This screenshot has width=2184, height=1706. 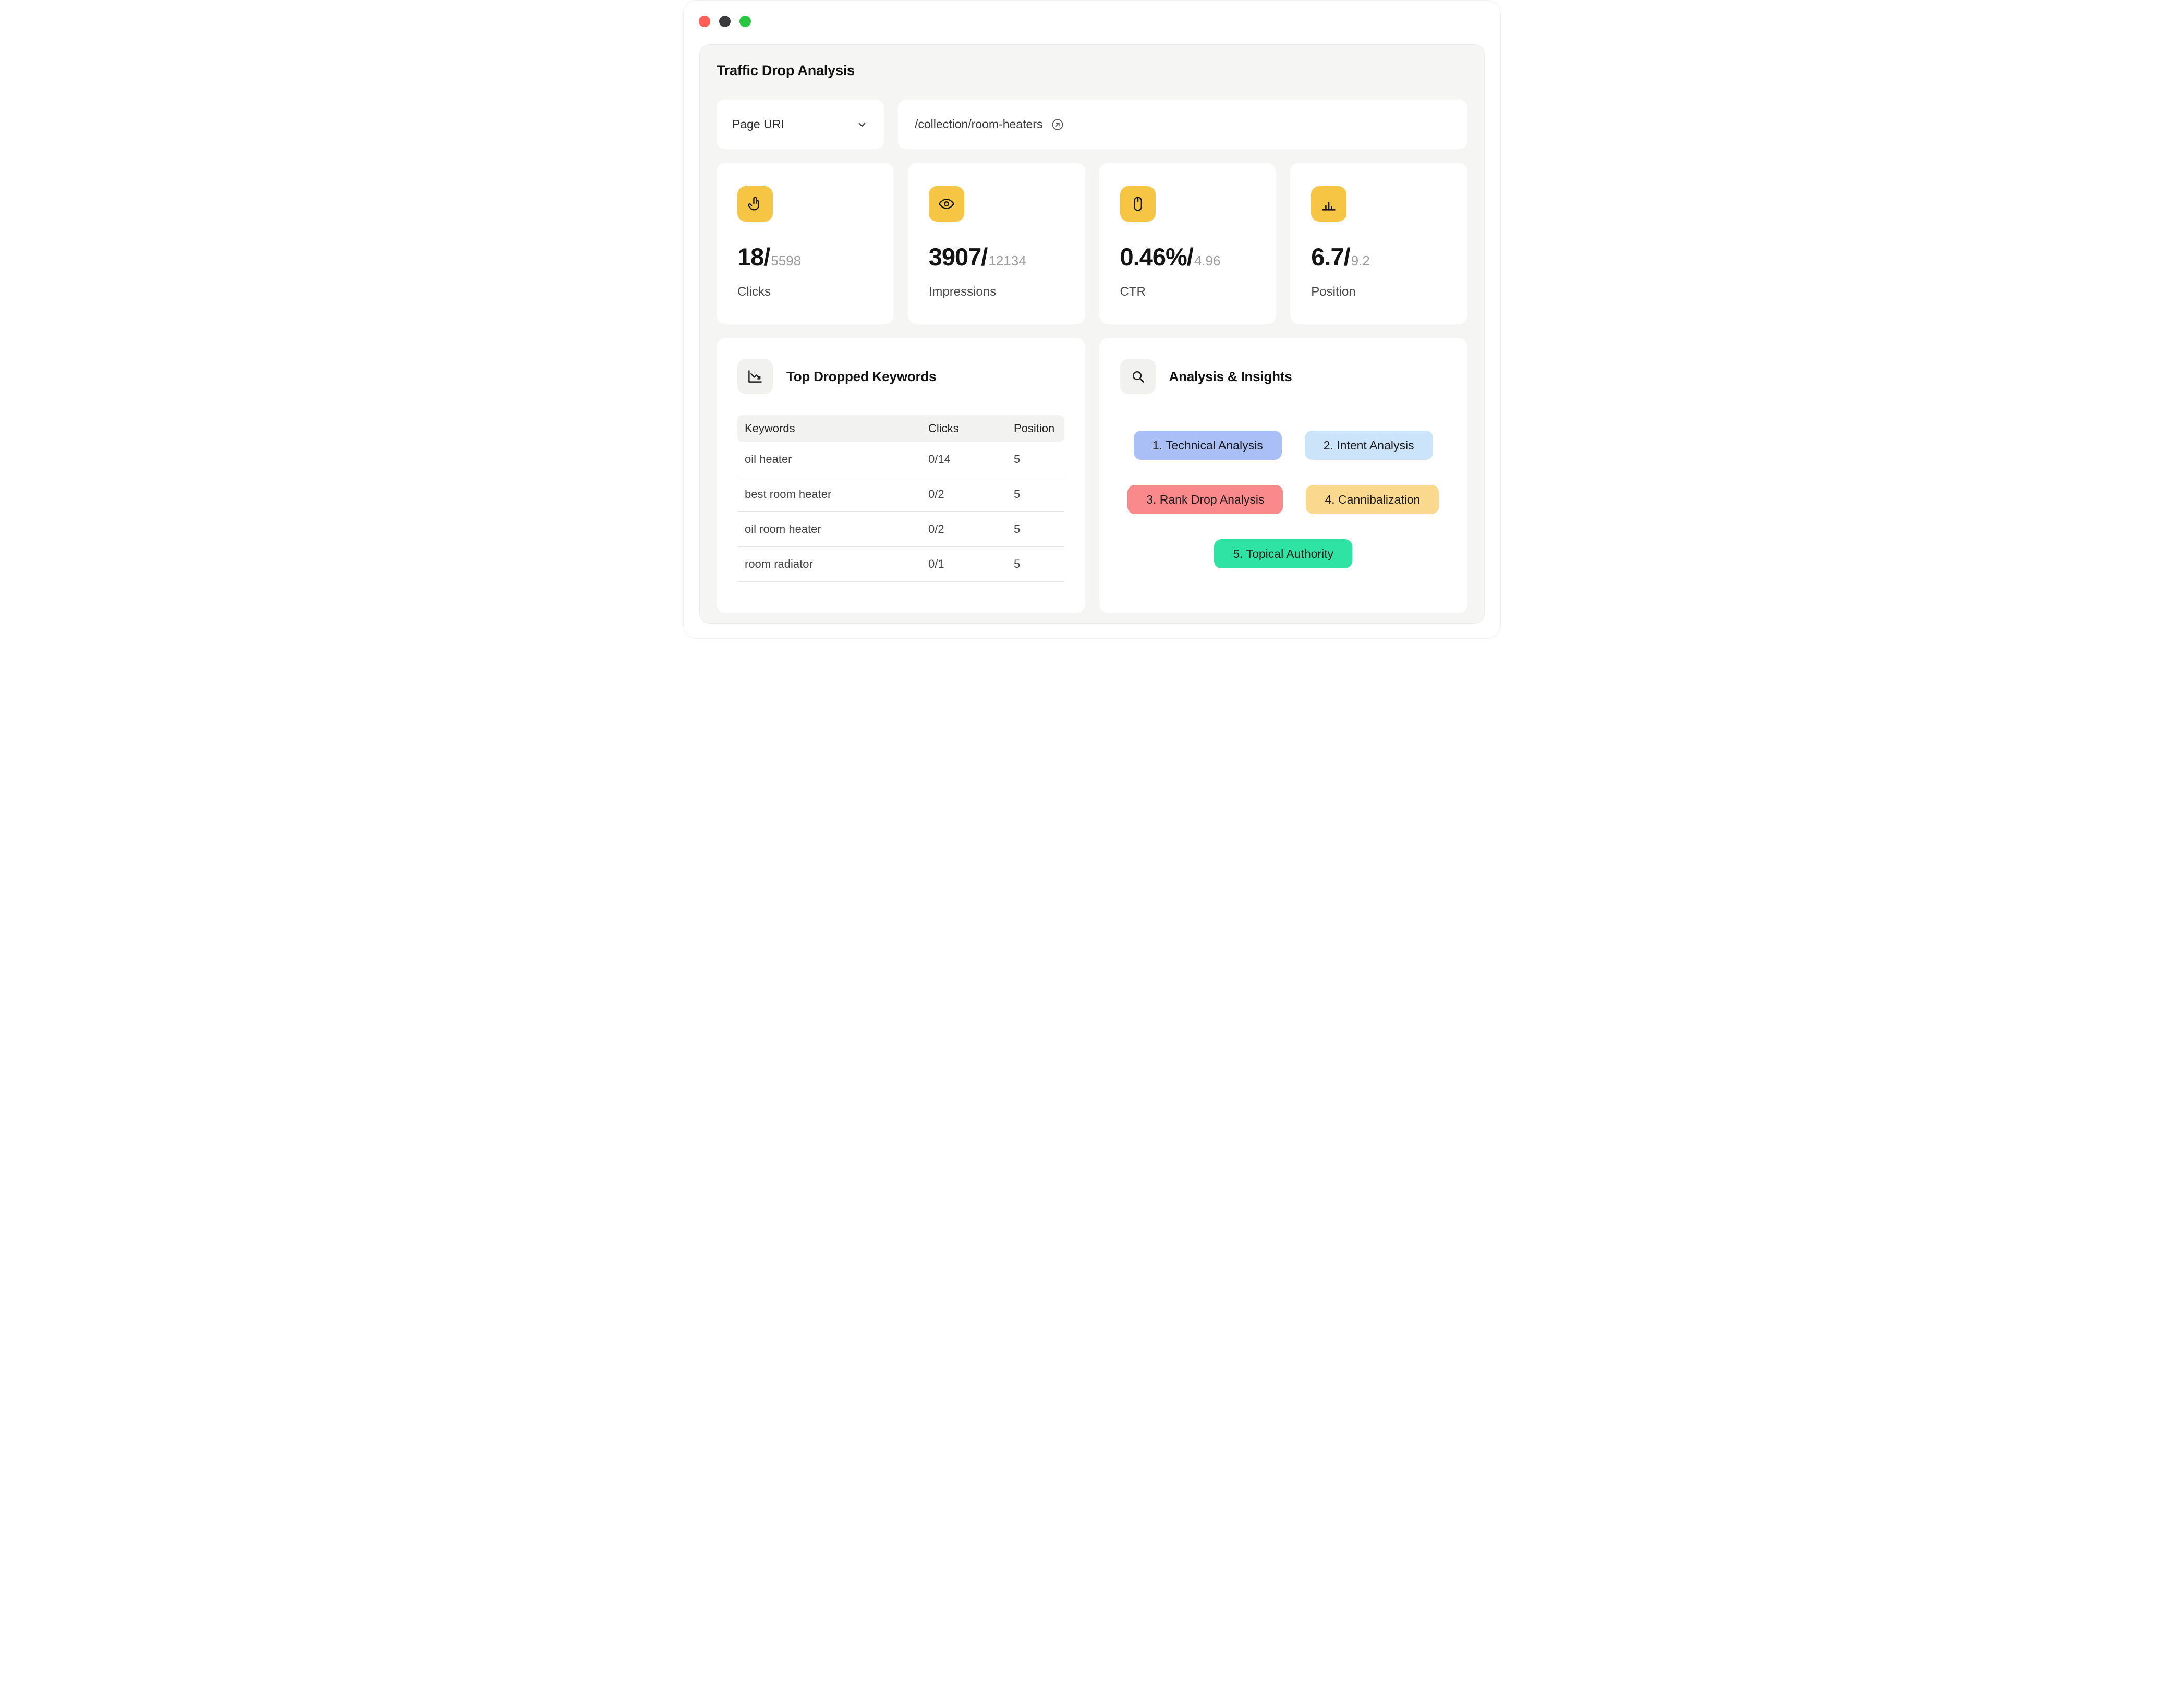 What do you see at coordinates (996, 243) in the screenshot?
I see `stat-card-impressions: 3907/ 12134 Impressions` at bounding box center [996, 243].